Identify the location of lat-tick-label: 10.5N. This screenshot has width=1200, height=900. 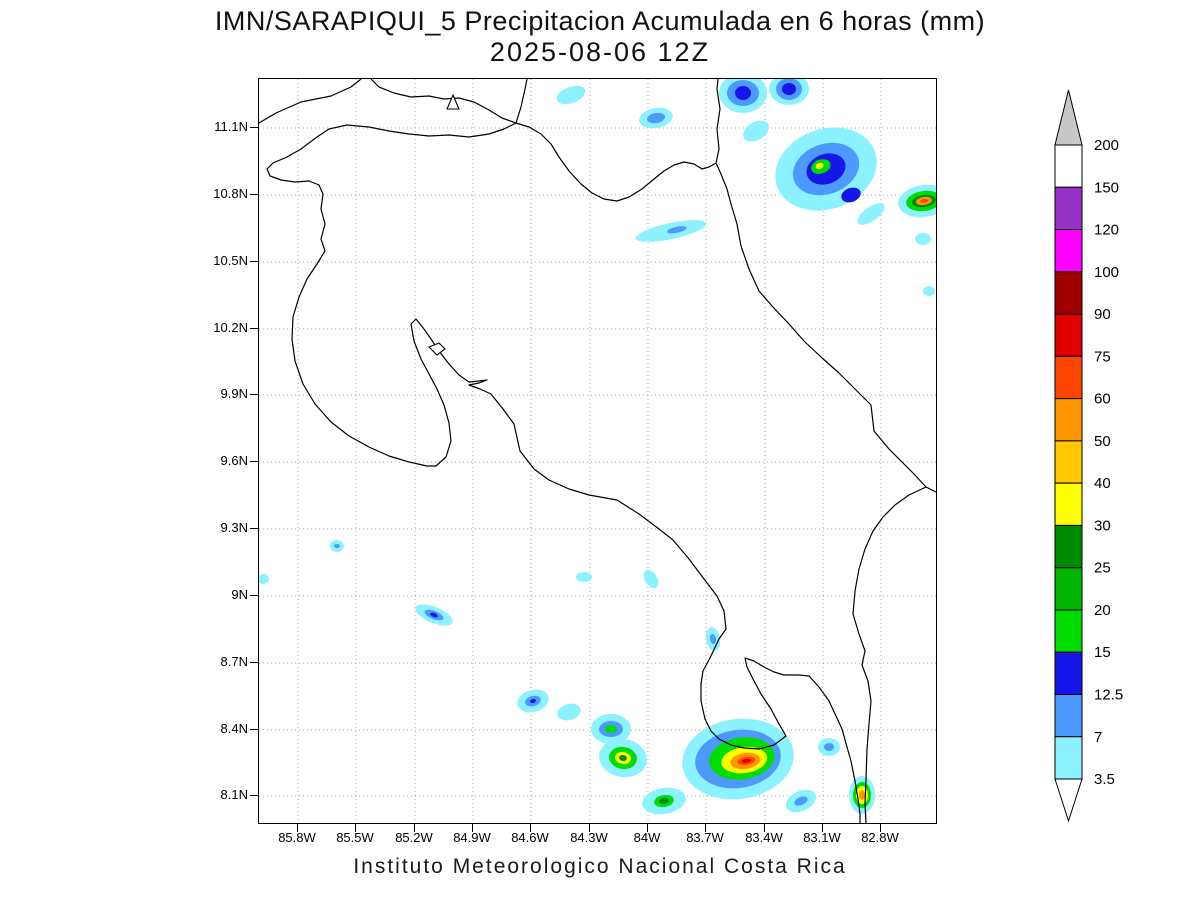
(230, 260).